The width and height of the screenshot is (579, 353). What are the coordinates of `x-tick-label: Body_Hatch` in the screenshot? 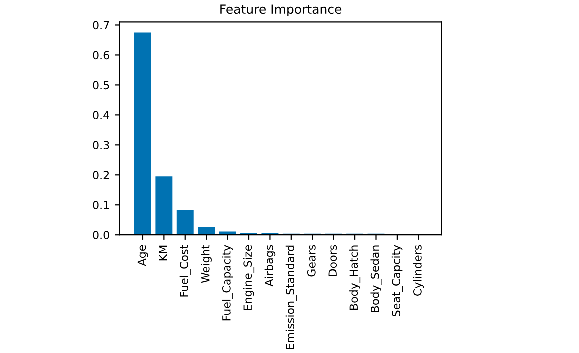 It's located at (355, 278).